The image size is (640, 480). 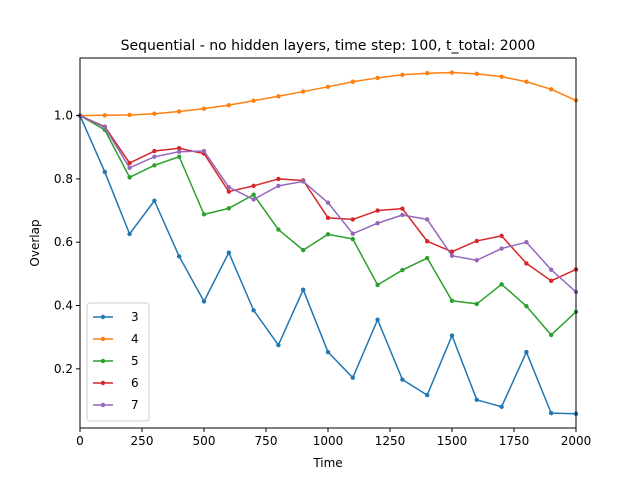 I want to click on y-tick-label: 0.6, so click(x=63, y=242).